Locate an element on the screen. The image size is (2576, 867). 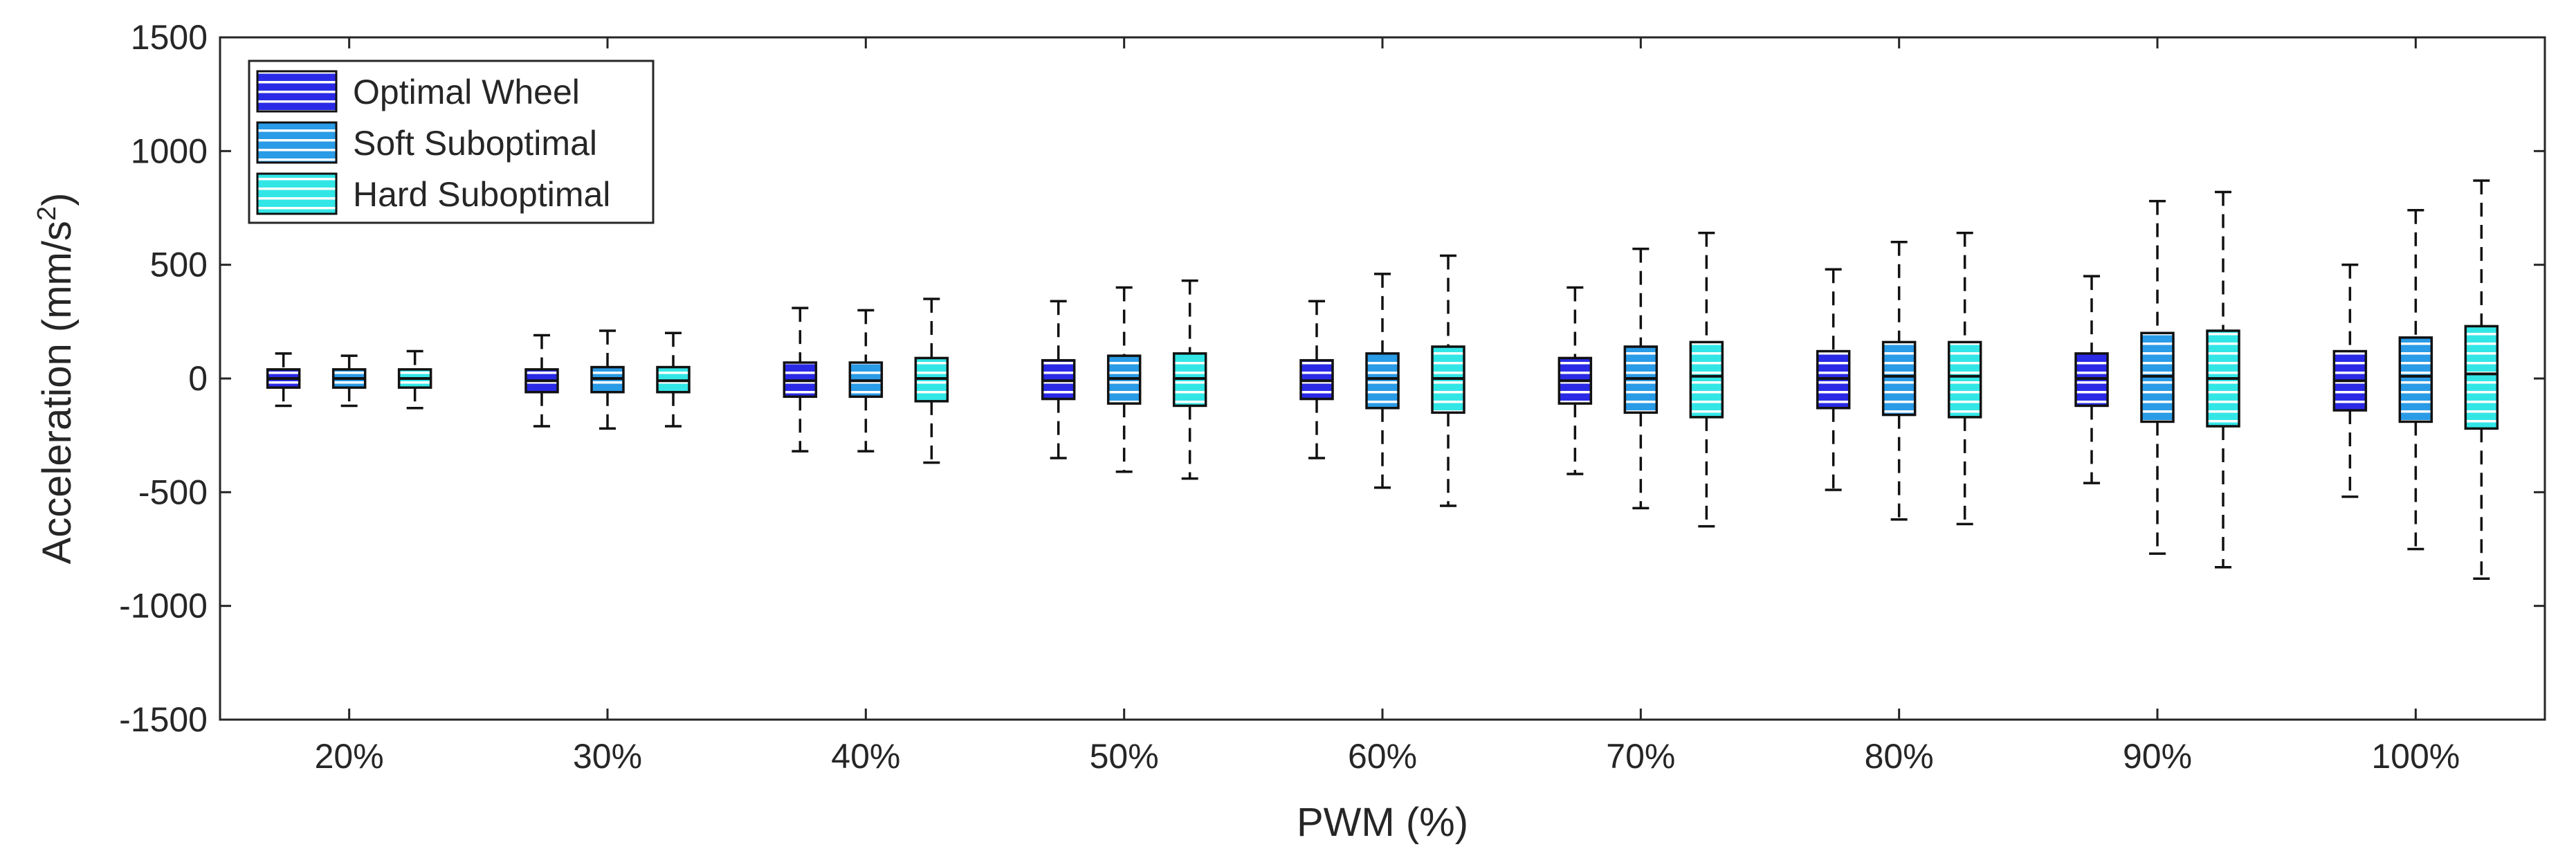
y-tick-label: -1000 is located at coordinates (164, 607).